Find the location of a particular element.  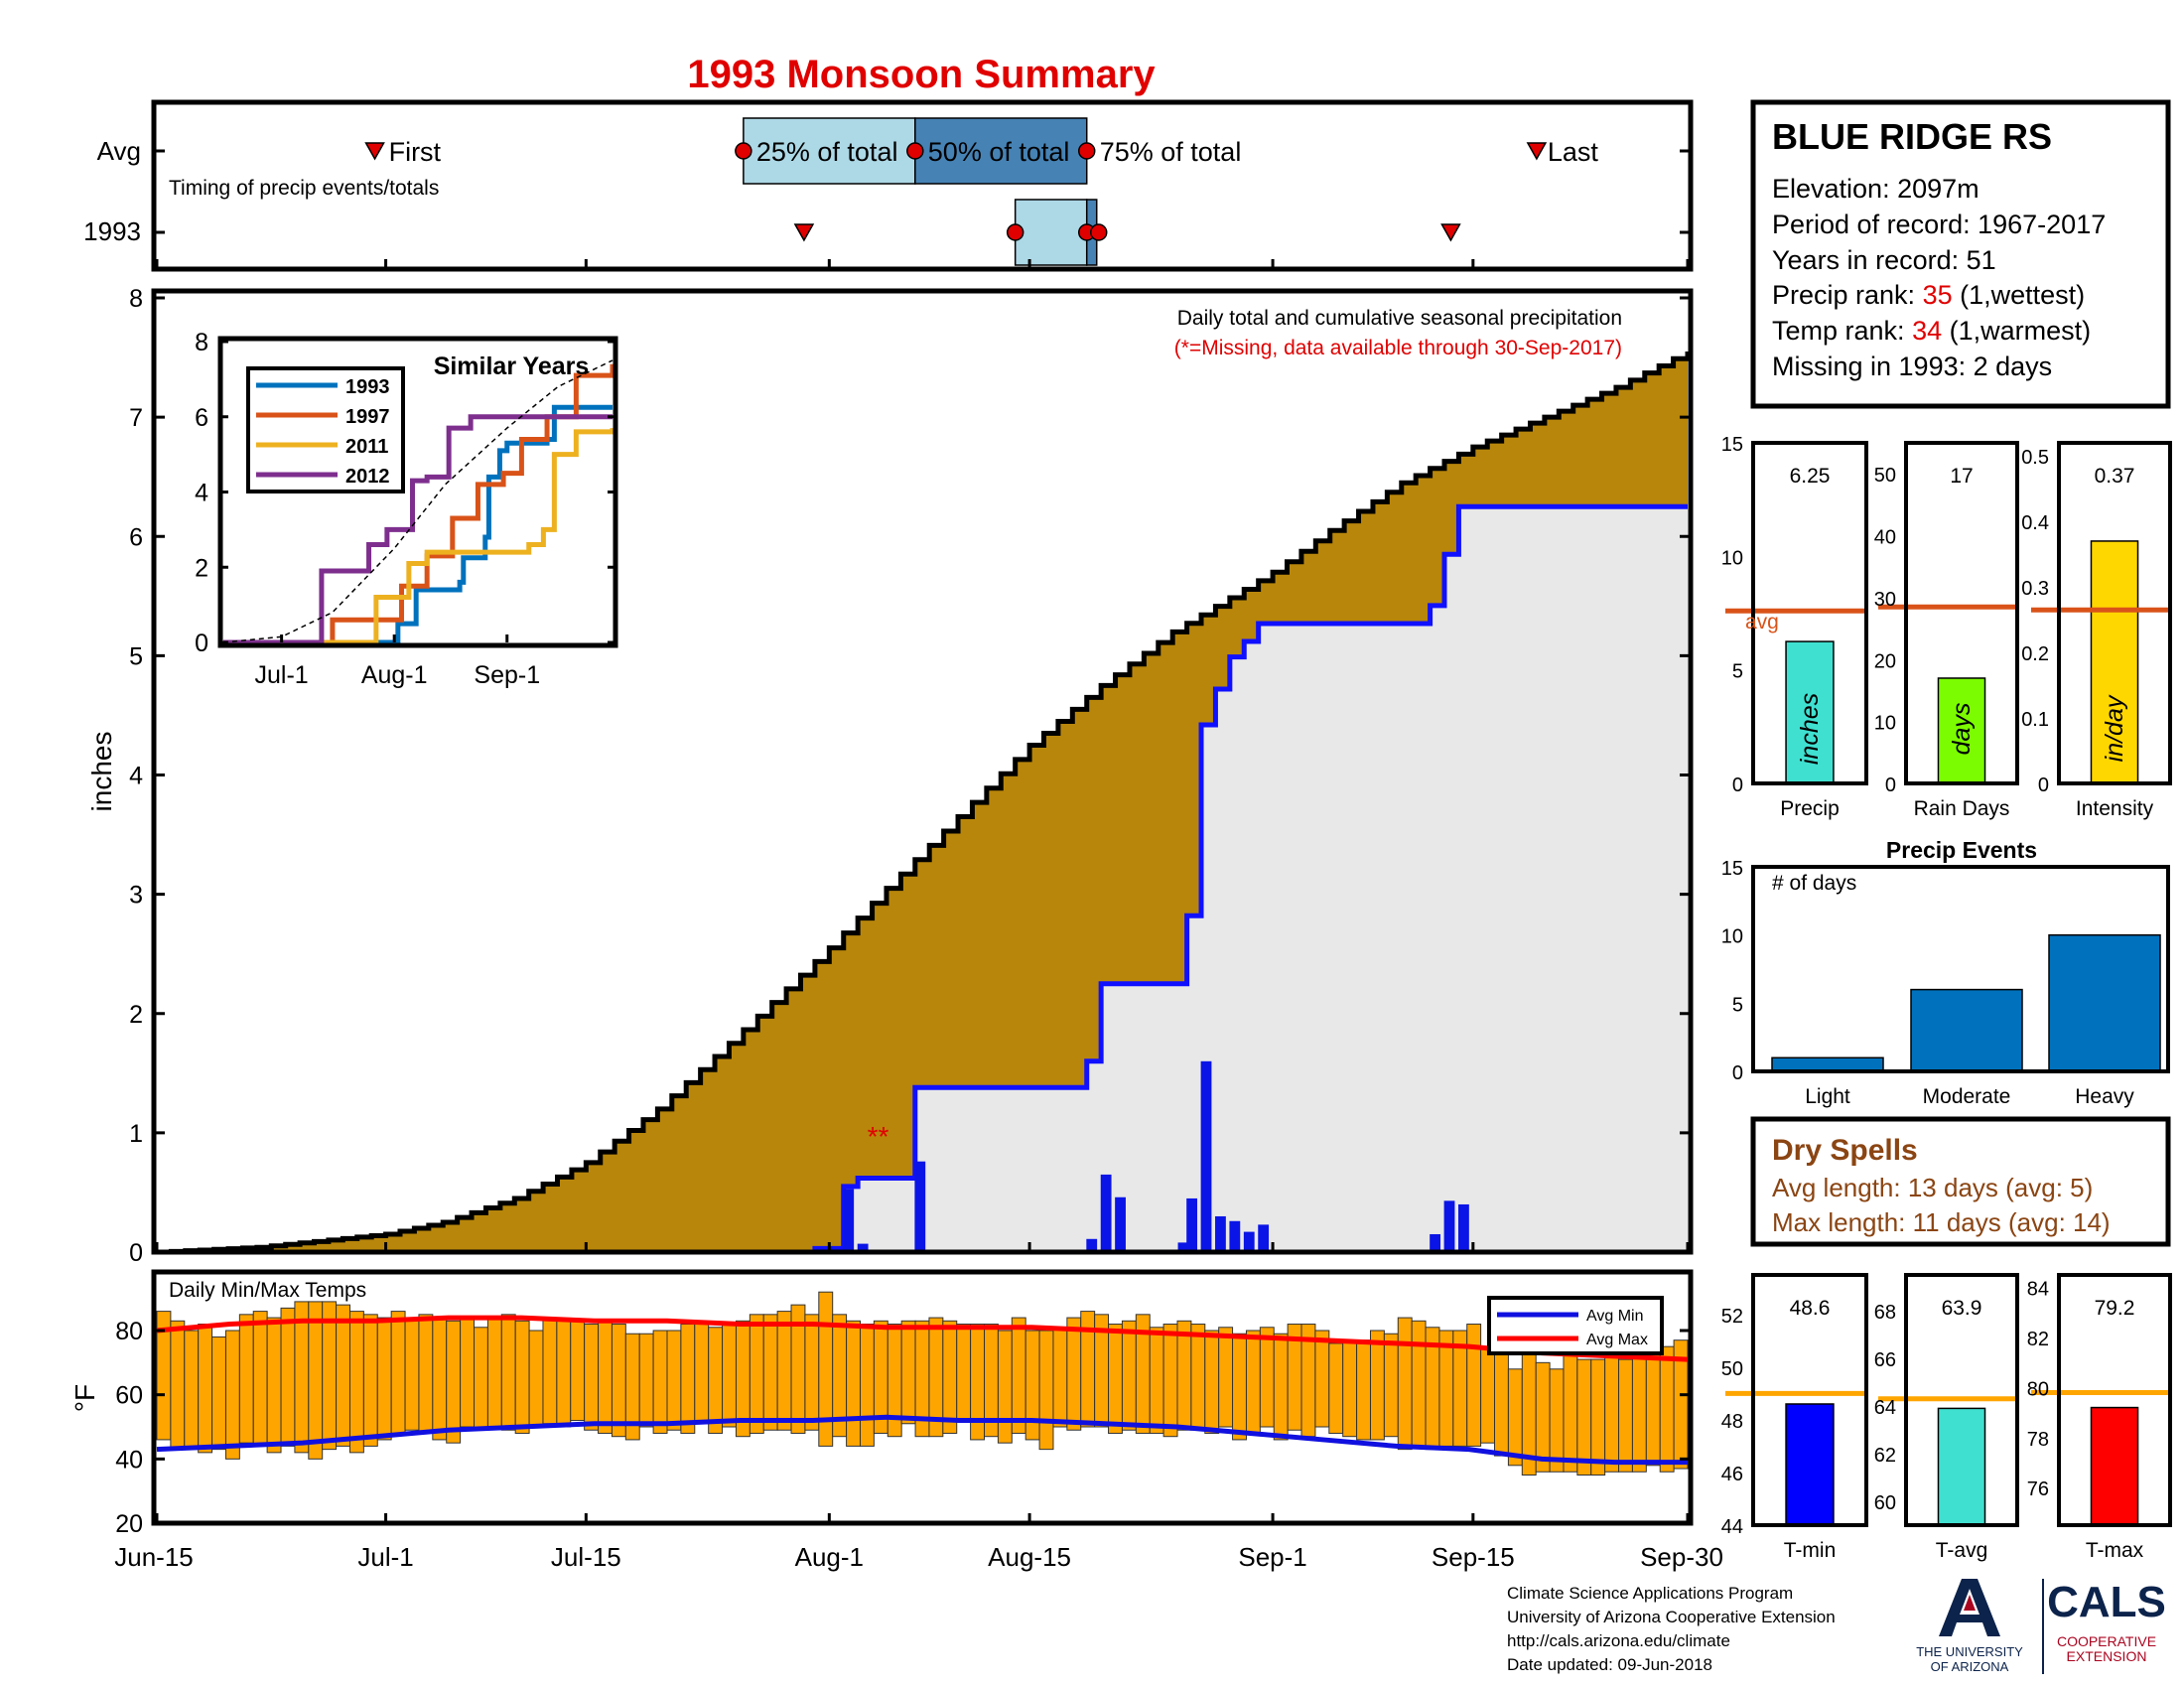

timing-row-label-avg: Avg is located at coordinates (119, 151).